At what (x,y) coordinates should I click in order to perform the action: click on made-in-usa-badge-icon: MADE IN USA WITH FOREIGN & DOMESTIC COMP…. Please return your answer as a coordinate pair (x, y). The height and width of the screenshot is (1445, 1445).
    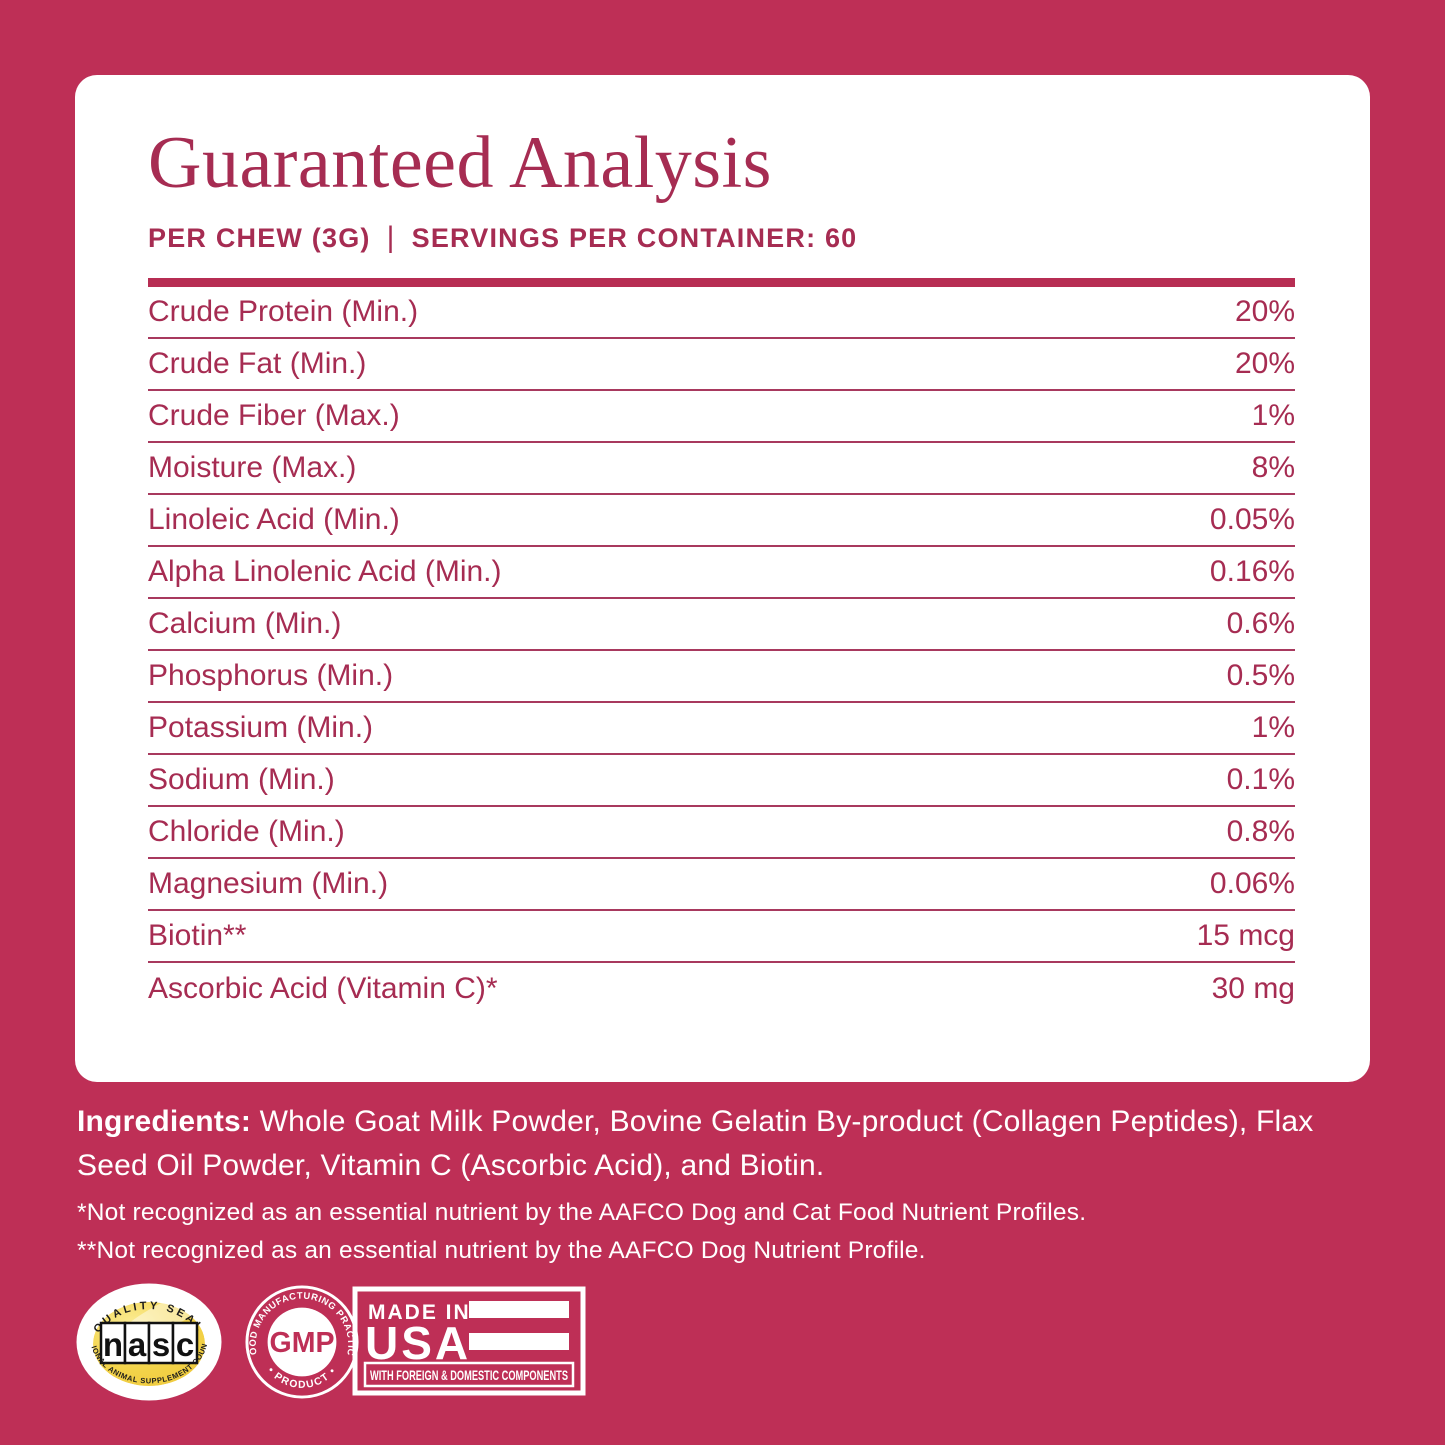
    Looking at the image, I should click on (469, 1341).